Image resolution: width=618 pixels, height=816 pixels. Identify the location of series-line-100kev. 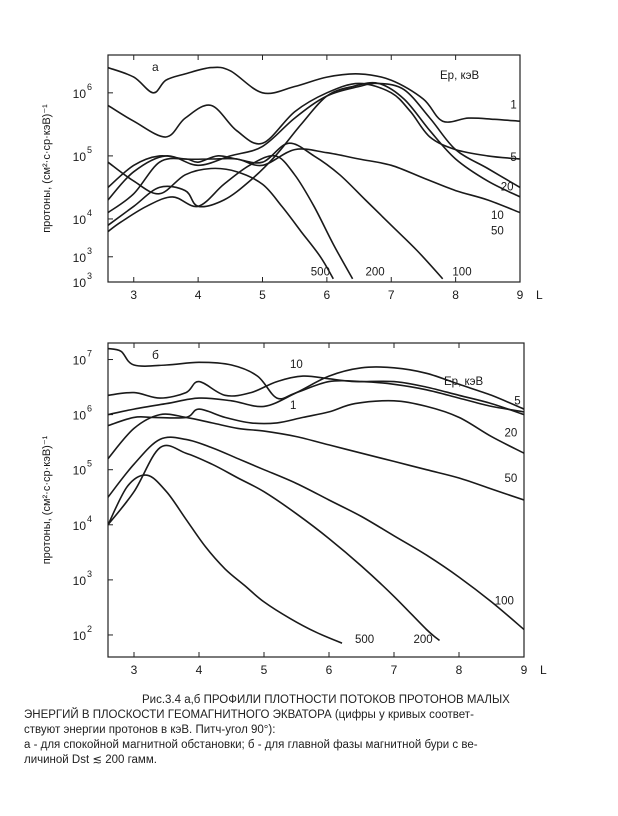
(276, 211).